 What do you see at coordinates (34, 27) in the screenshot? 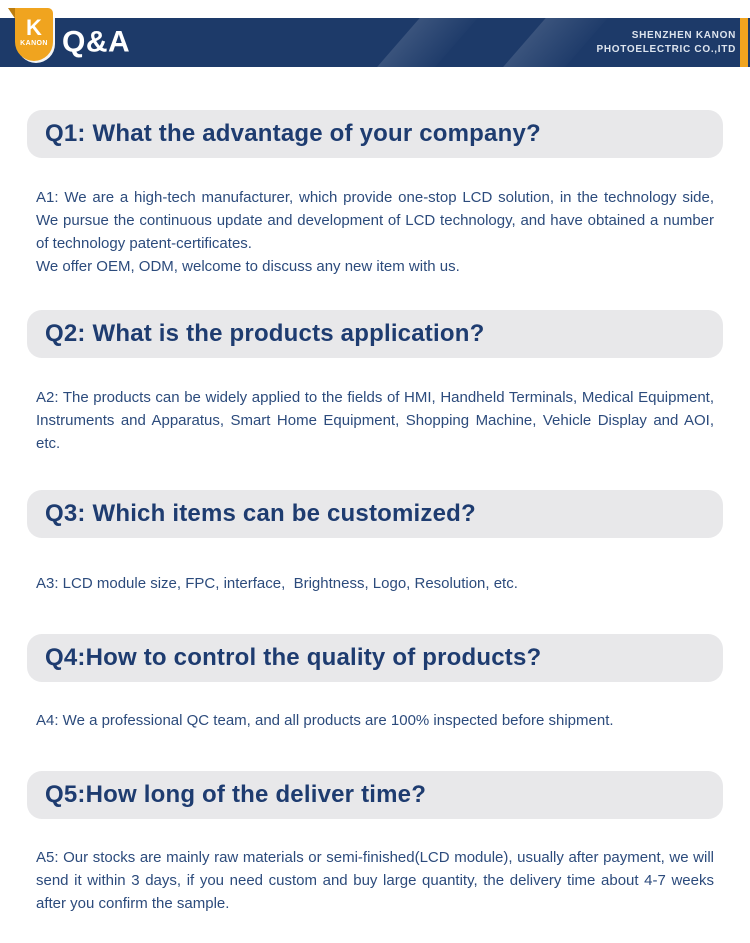
I see `logo-letter: K` at bounding box center [34, 27].